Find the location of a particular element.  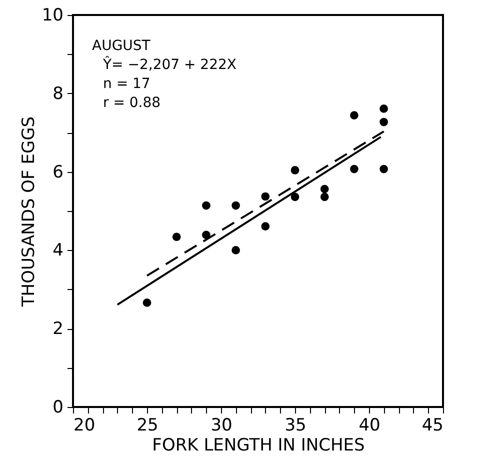

x-tick-label: 35 is located at coordinates (295, 426).